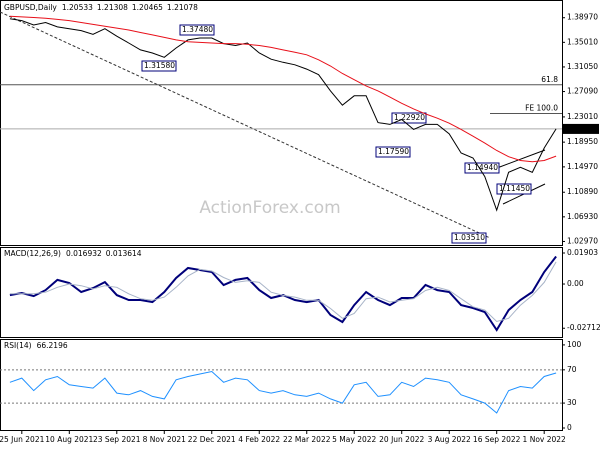  Describe the element at coordinates (212, 439) in the screenshot. I see `x-tick-label: 22 Dec 2021` at that location.